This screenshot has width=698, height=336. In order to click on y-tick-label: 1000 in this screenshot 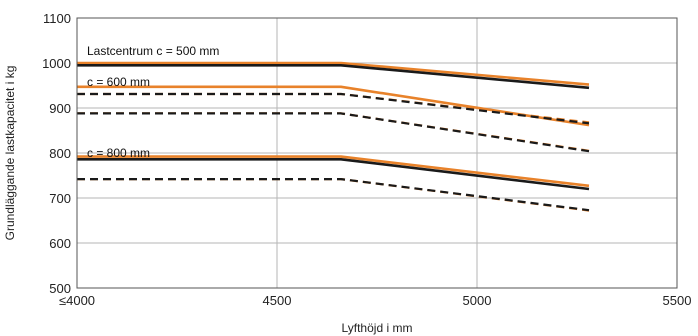, I will do `click(56, 63)`.